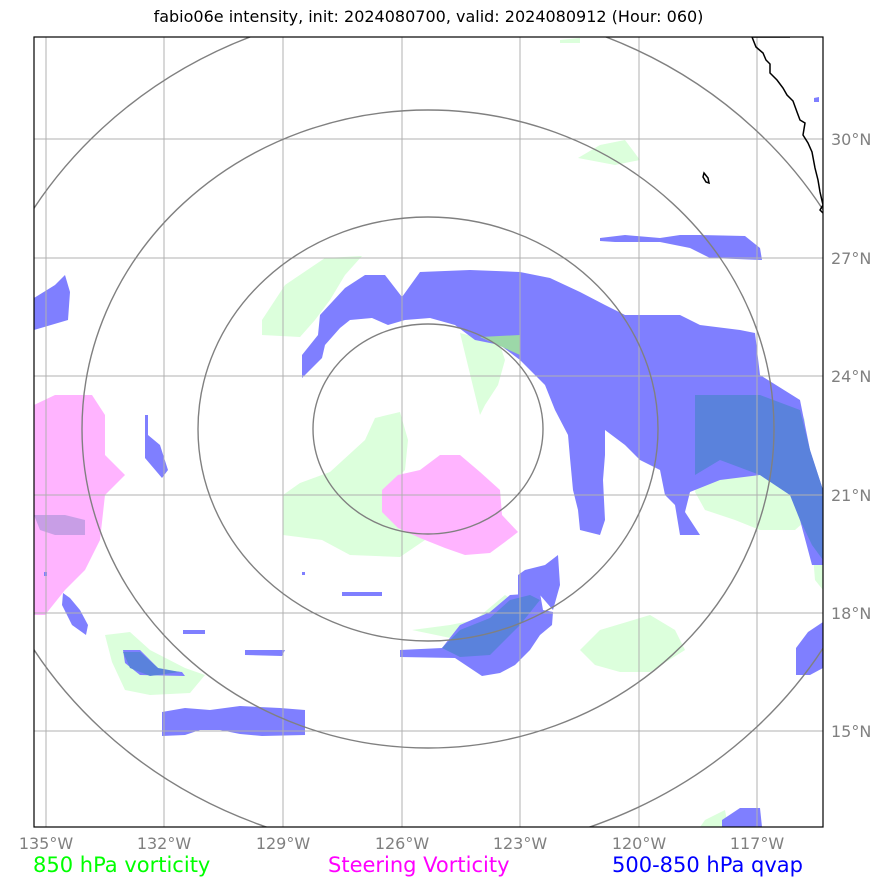  I want to click on lat-tick-label: 15°N, so click(851, 731).